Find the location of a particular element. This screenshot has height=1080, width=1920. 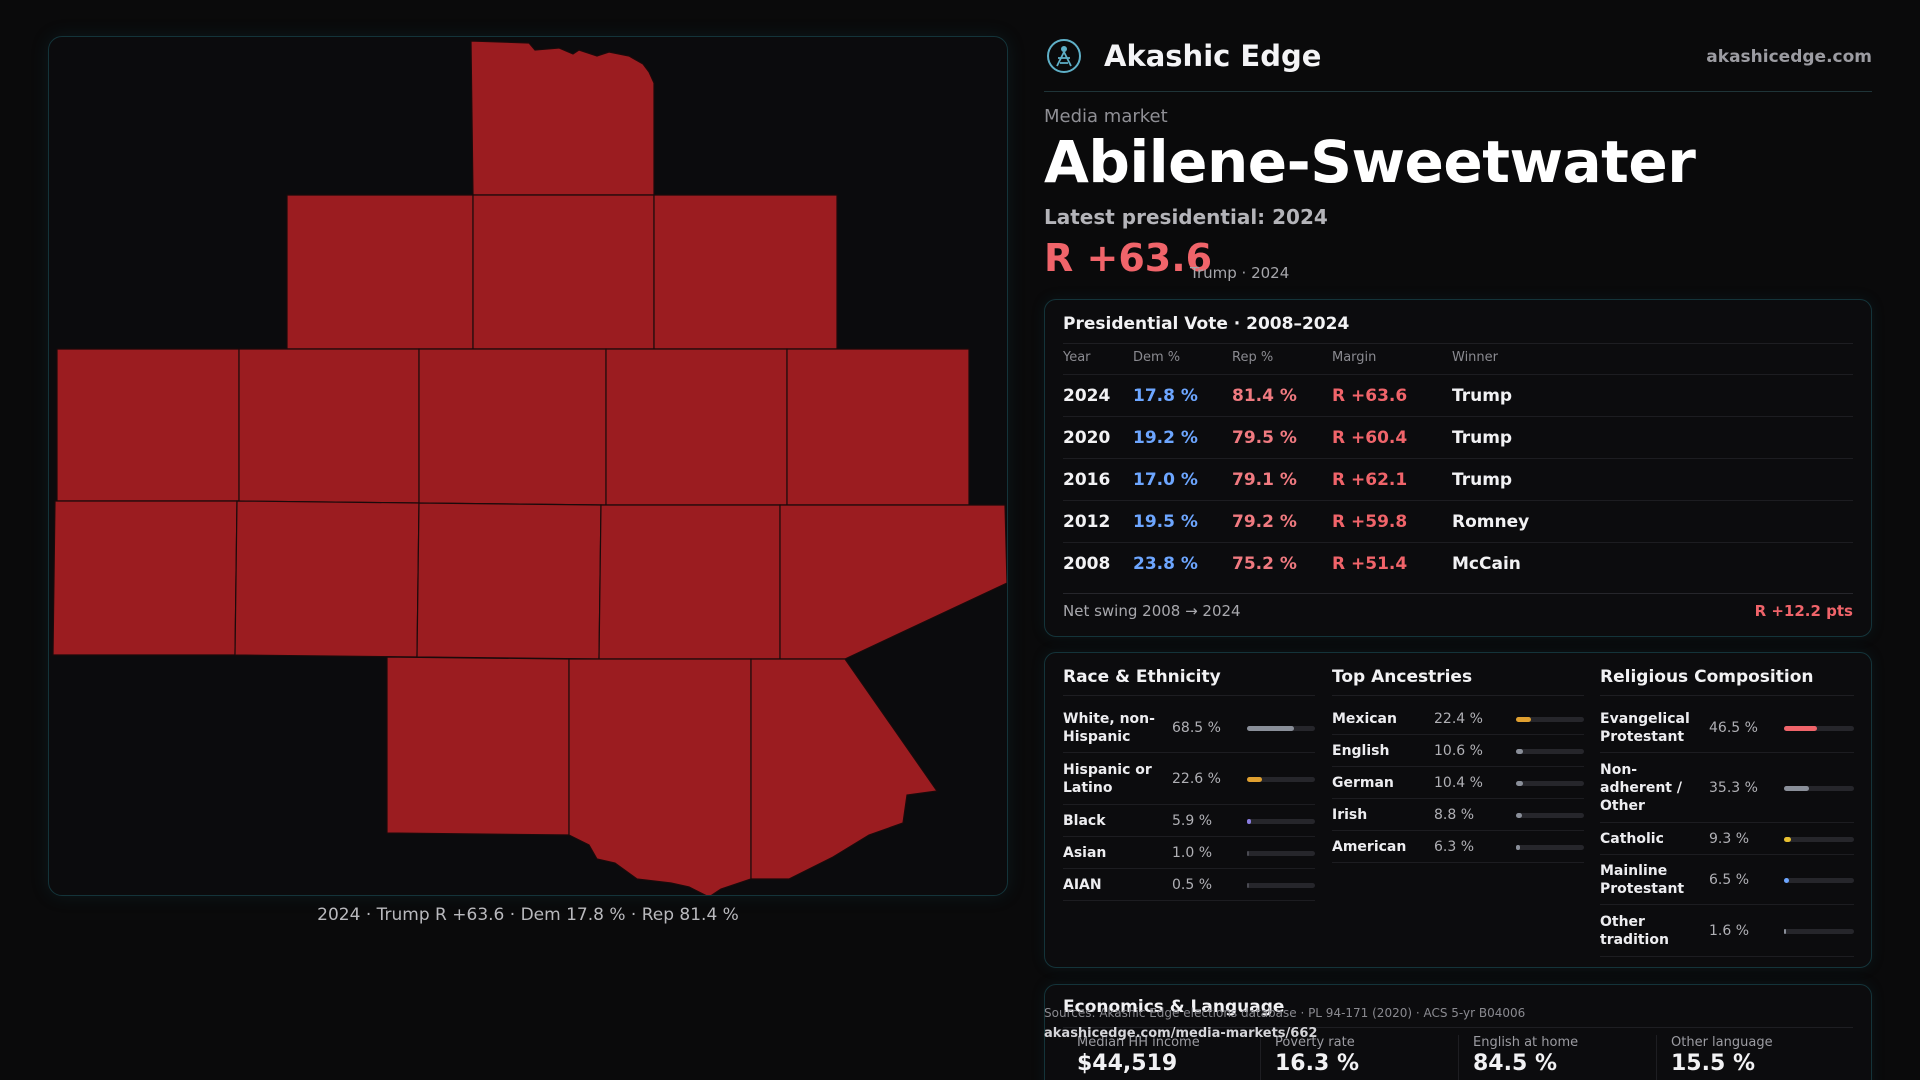

economic-stat: English at home 84.5 % is located at coordinates (1558, 1057).